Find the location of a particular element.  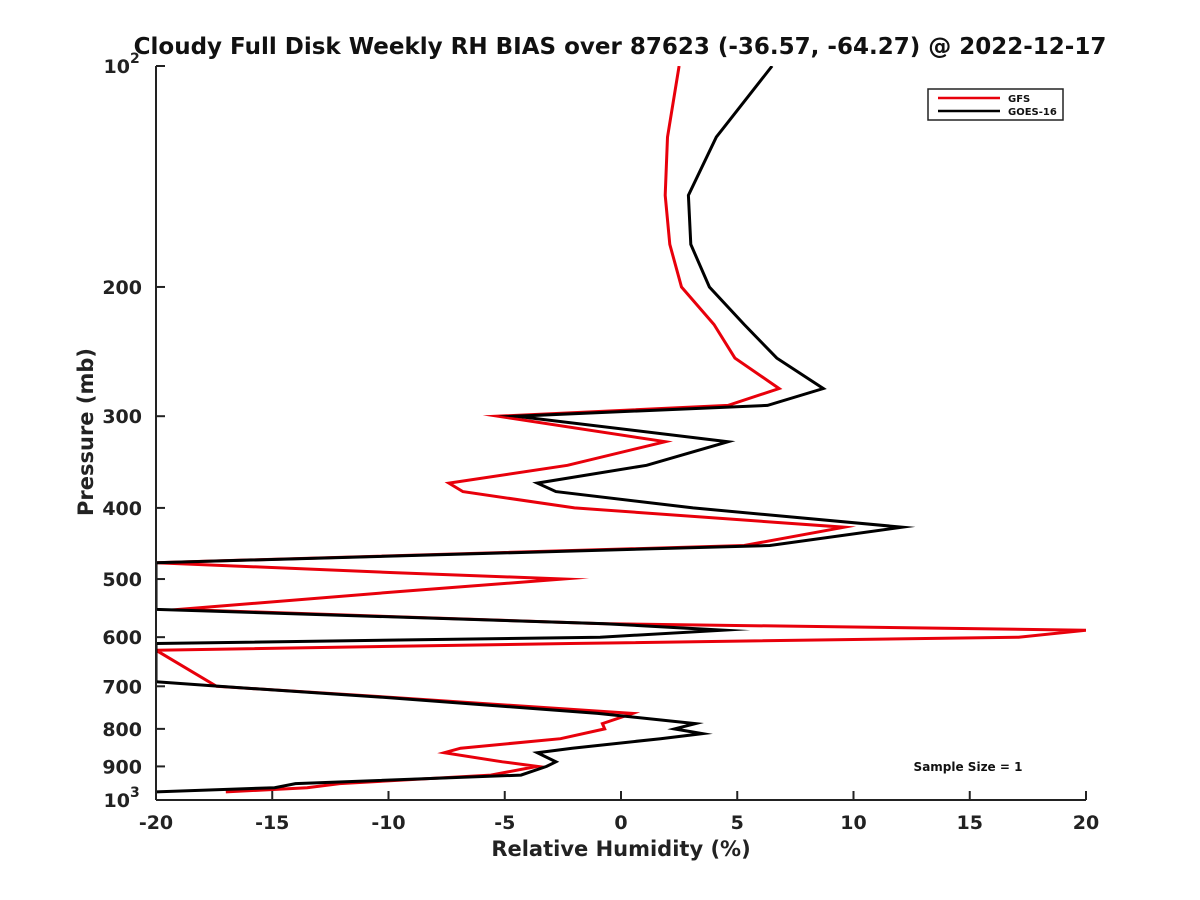

y-tick-label-exponent: 2 is located at coordinates (135, 59).